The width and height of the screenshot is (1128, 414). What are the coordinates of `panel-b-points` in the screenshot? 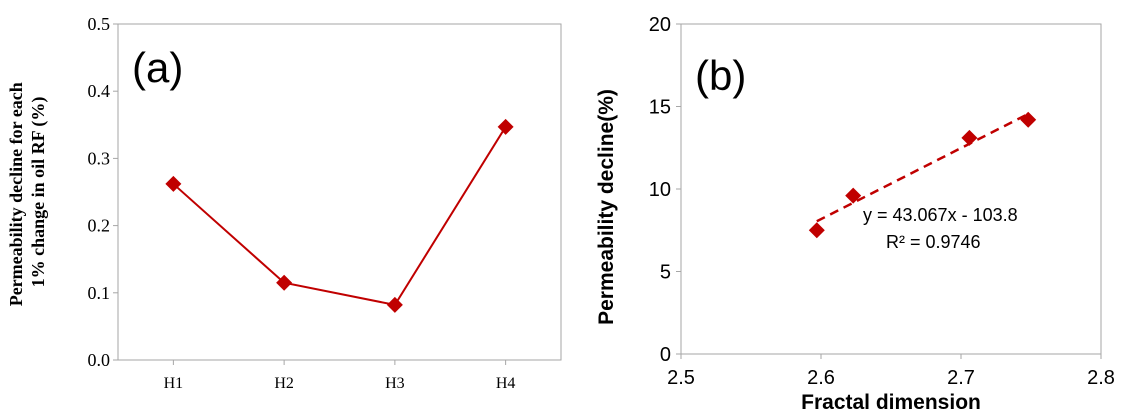 It's located at (922, 175).